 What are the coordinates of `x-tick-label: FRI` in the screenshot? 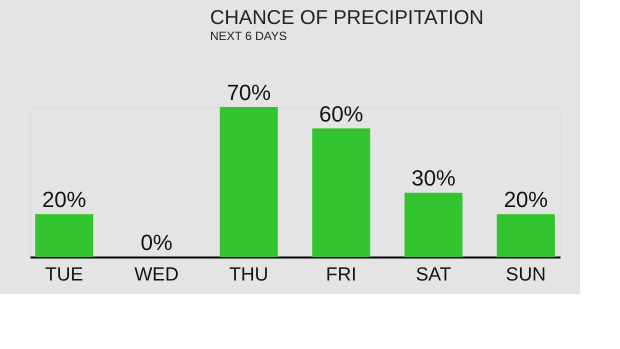 It's located at (341, 275).